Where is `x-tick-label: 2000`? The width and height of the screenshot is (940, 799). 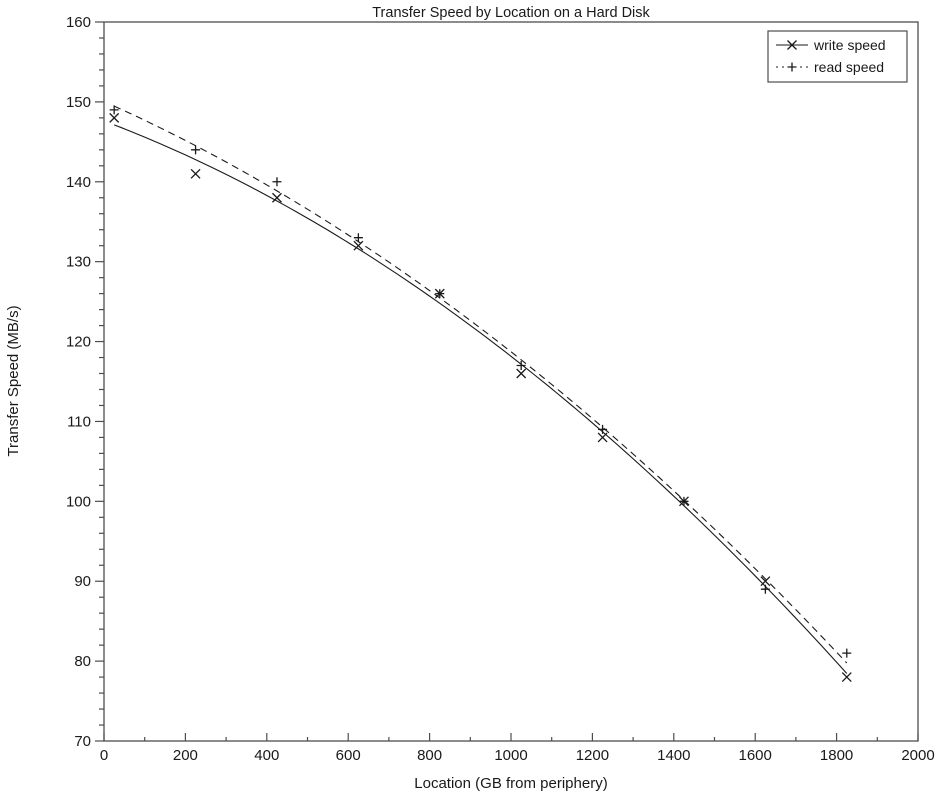
x-tick-label: 2000 is located at coordinates (917, 755).